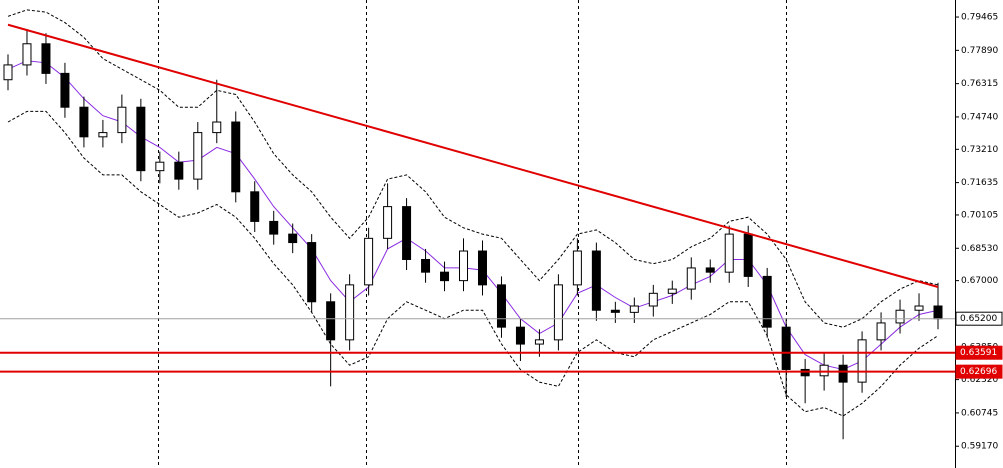 The image size is (1003, 468). I want to click on price-label: 0.65200, so click(978, 319).